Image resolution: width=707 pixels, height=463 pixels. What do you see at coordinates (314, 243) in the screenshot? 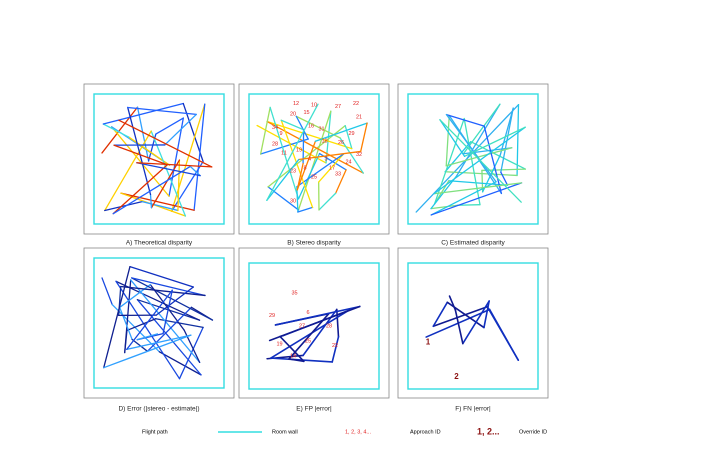
I see `panel-caption: B) Stereo disparity` at bounding box center [314, 243].